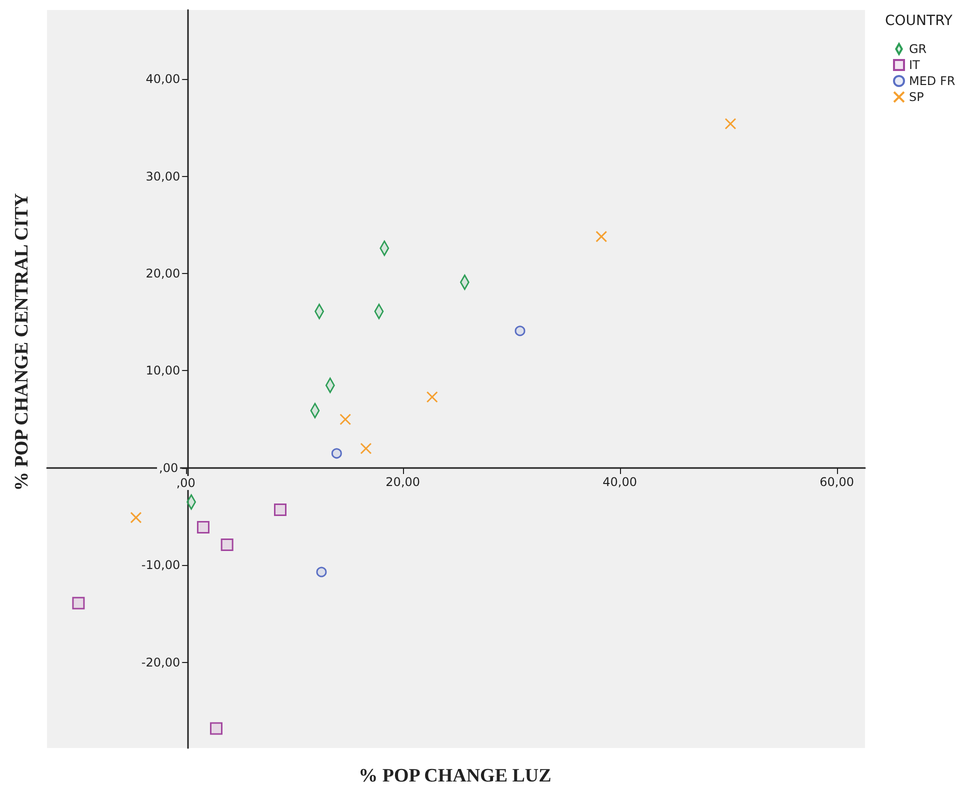 Image resolution: width=973 pixels, height=787 pixels. Describe the element at coordinates (163, 371) in the screenshot. I see `y-tick-label: 10,00` at that location.